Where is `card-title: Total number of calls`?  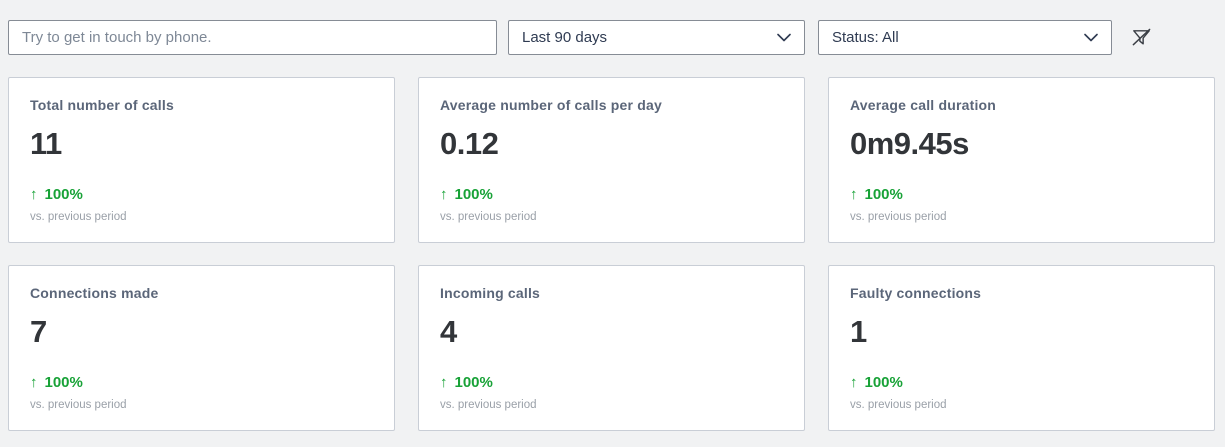 card-title: Total number of calls is located at coordinates (102, 105).